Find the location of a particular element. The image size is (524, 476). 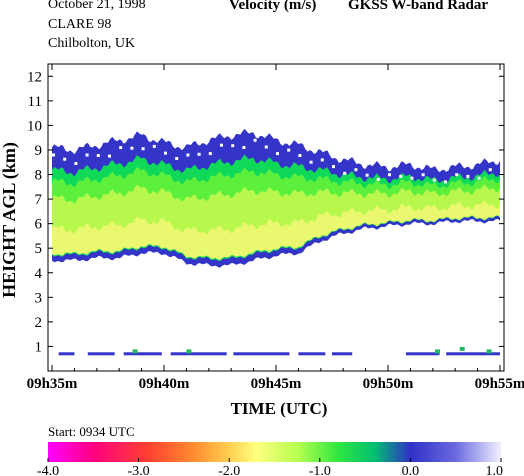

colorbar-tick-label: -1.0 is located at coordinates (320, 470).